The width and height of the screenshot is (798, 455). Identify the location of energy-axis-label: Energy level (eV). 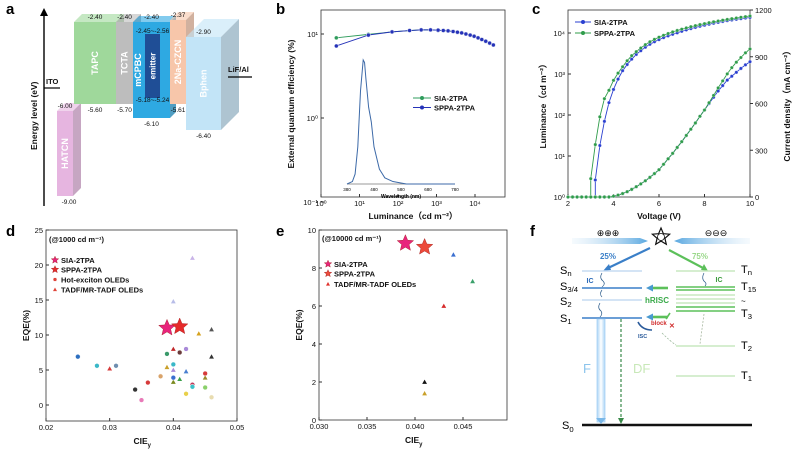
(34, 115).